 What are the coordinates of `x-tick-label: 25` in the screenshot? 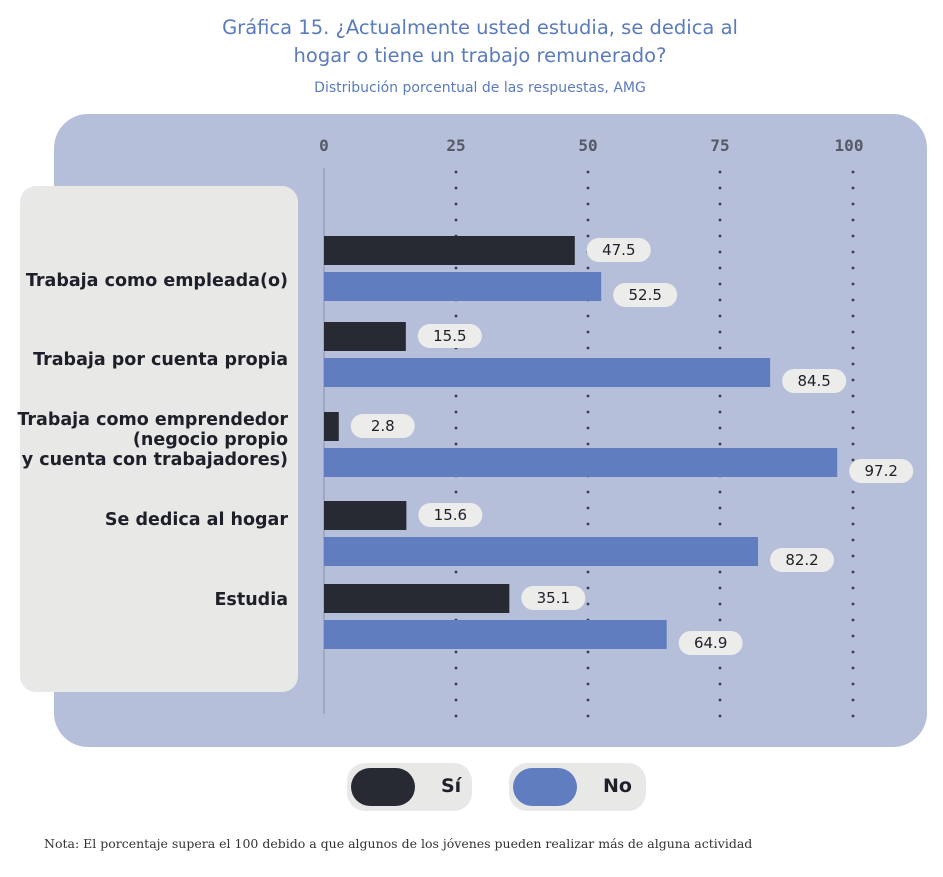 It's located at (455, 145).